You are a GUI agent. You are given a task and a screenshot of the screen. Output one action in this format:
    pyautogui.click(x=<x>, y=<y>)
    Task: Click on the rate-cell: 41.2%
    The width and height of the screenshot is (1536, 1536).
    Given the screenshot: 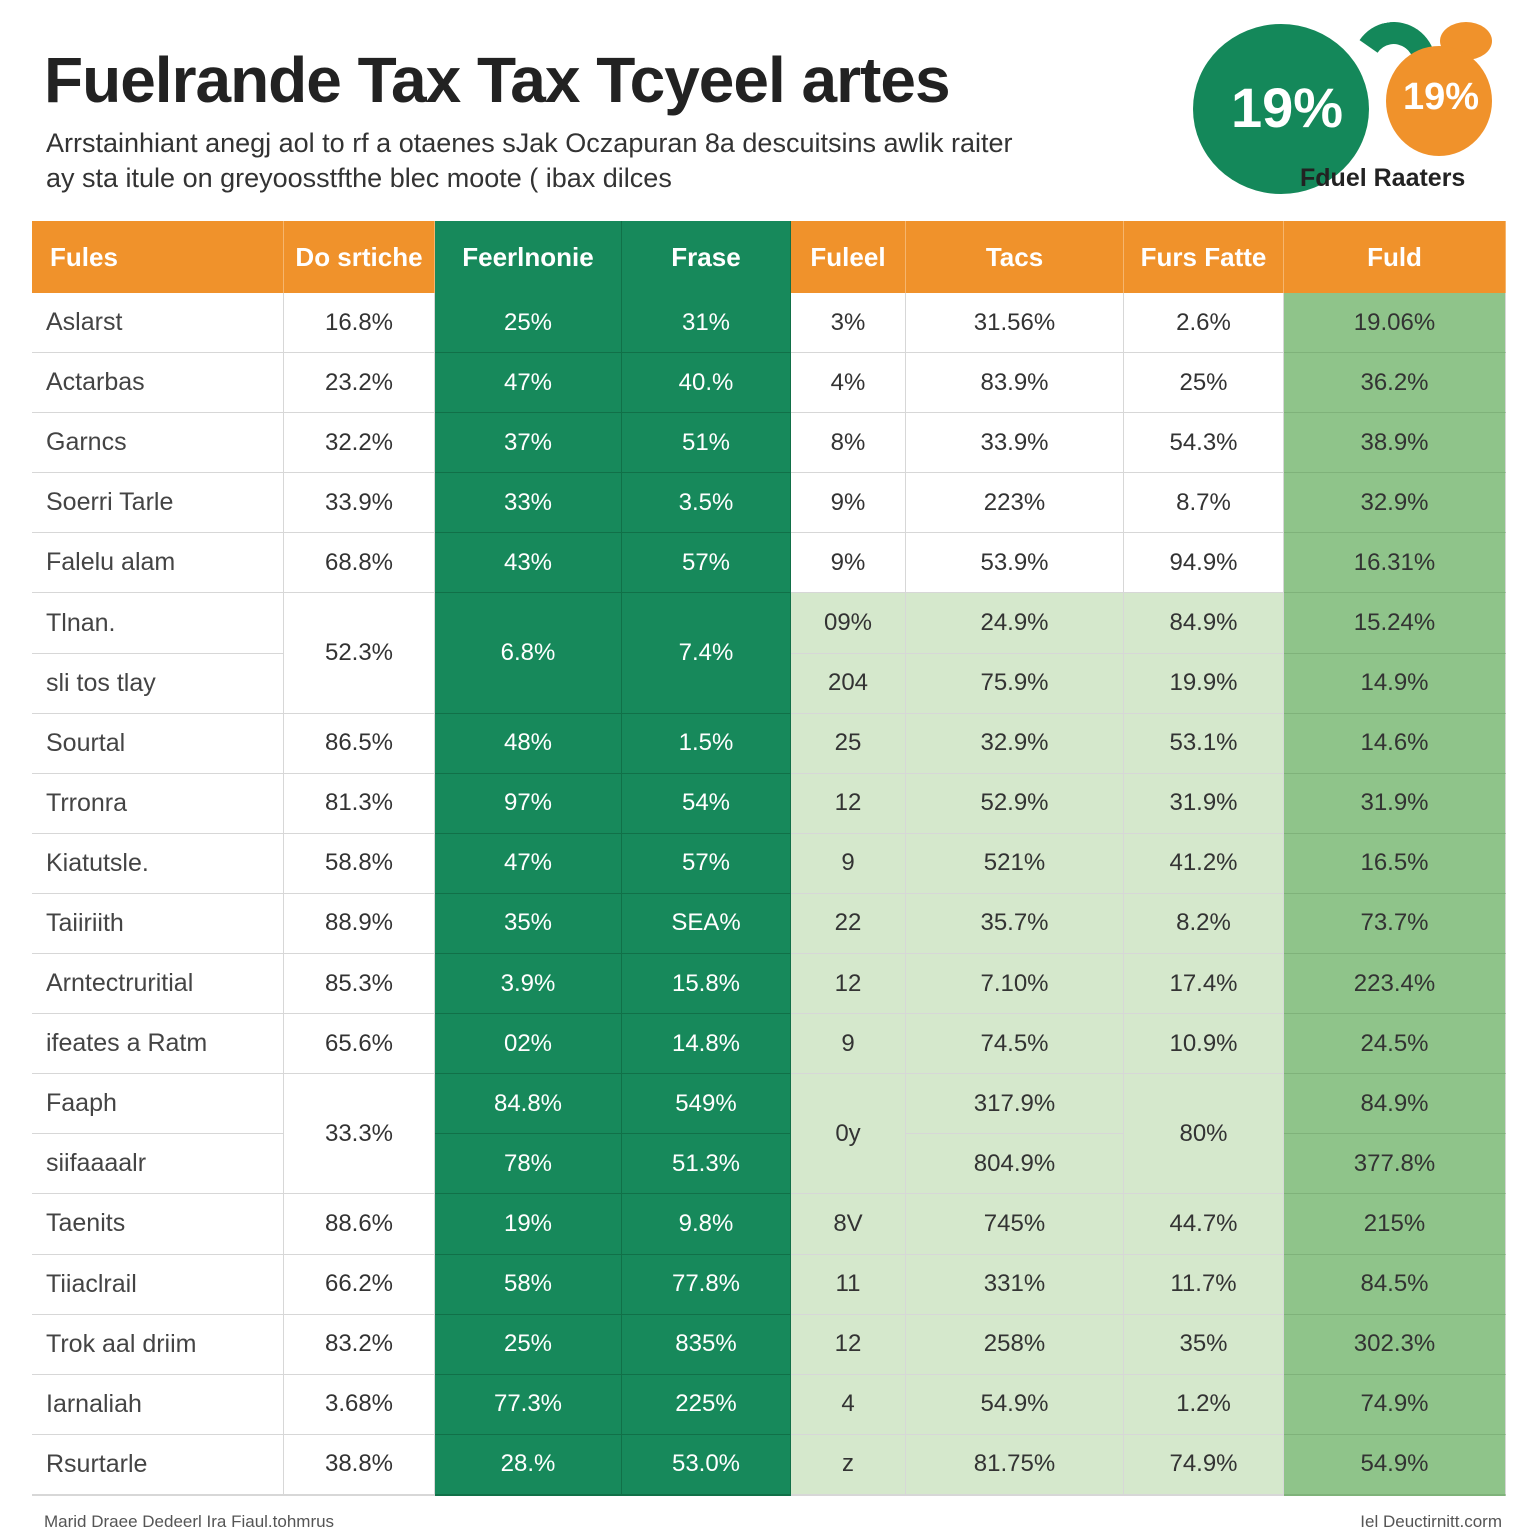 What is the action you would take?
    pyautogui.click(x=1204, y=863)
    